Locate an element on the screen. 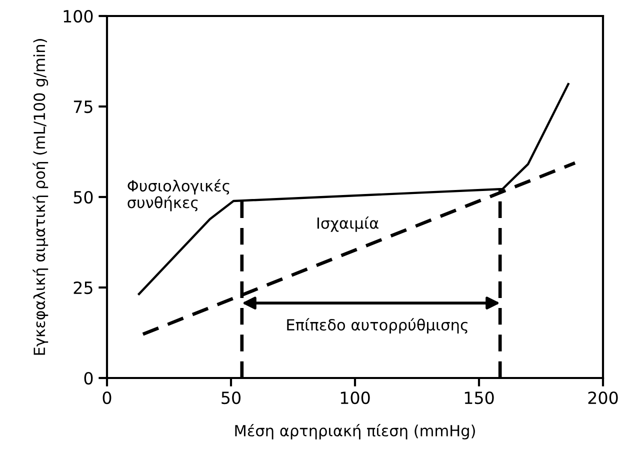 This screenshot has height=463, width=635. y-tick-label: 50 is located at coordinates (83, 197).